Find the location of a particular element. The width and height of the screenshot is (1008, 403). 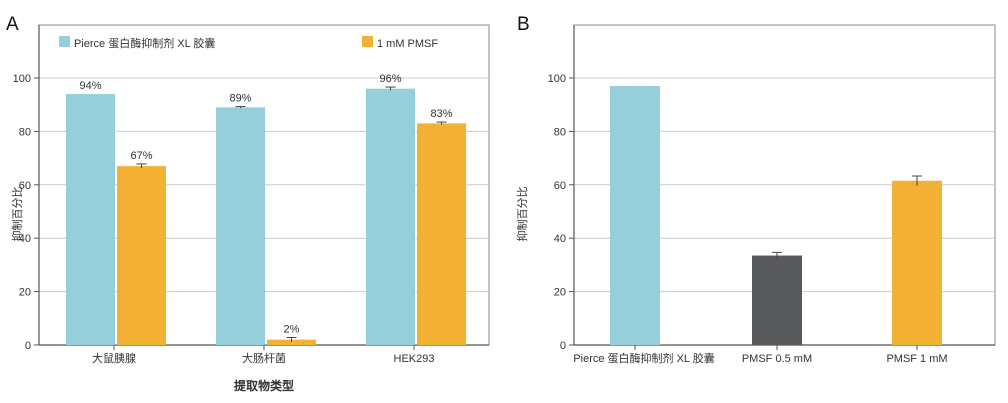

panel-a-y-tick-label: 80 is located at coordinates (25, 132).